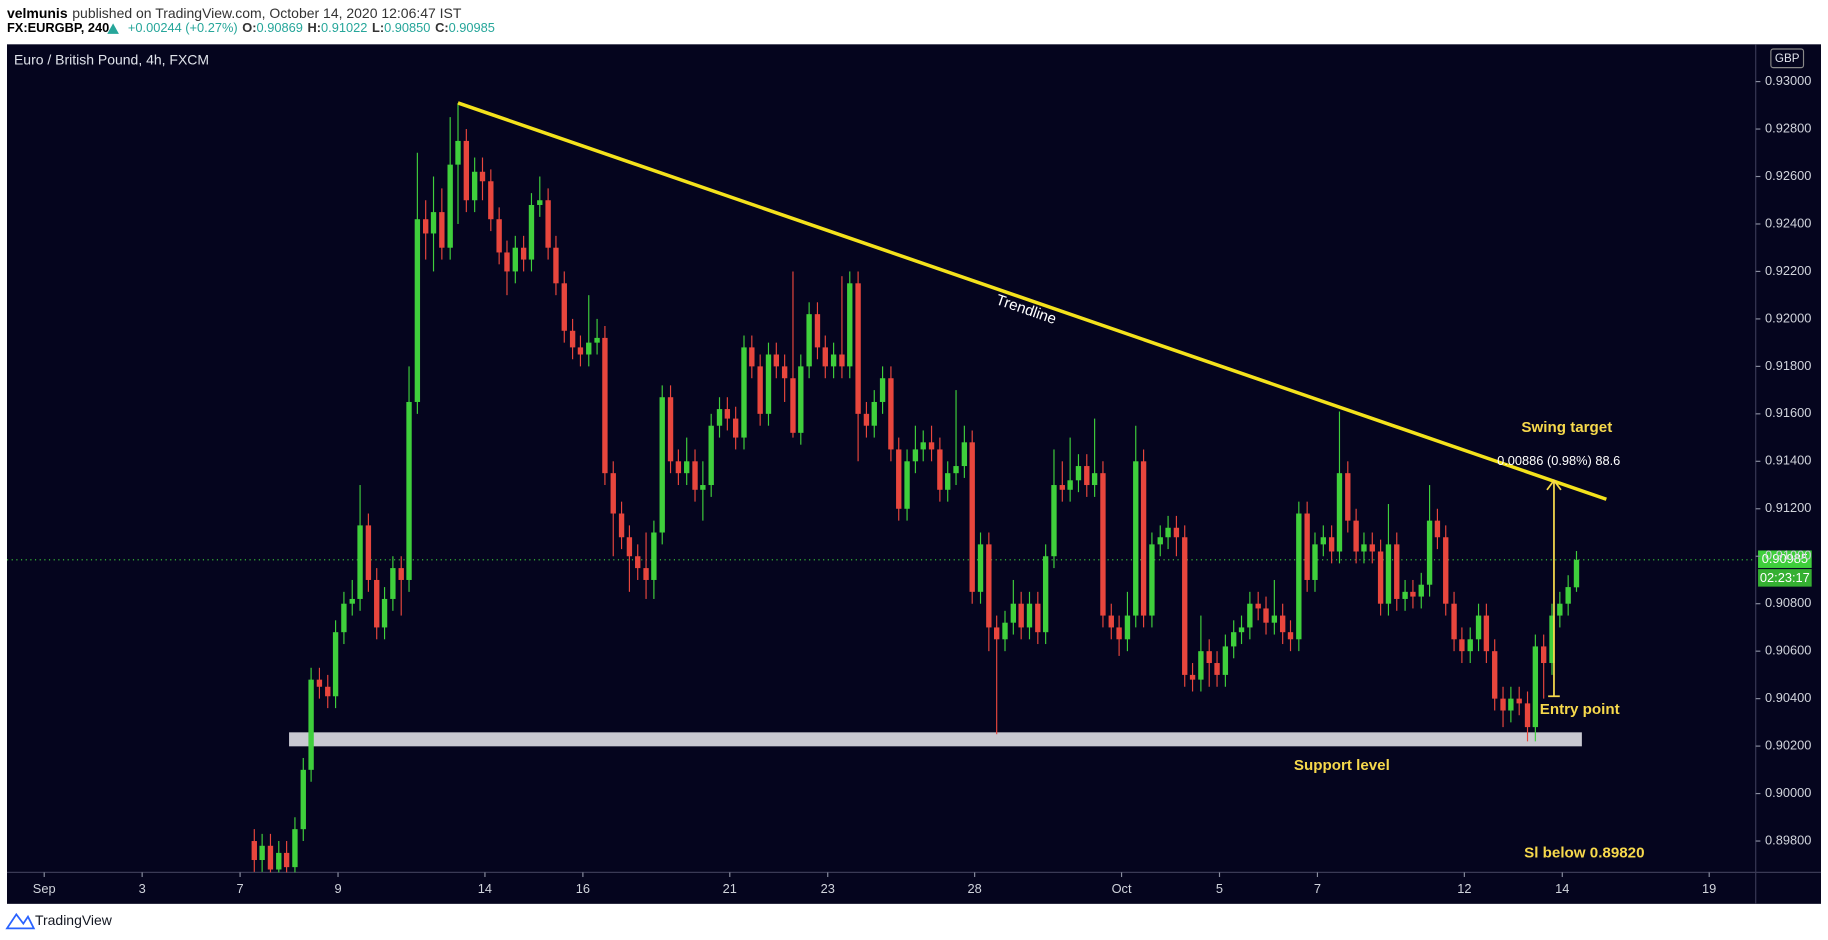 The height and width of the screenshot is (940, 1828). I want to click on y-tick-label: 0.92600, so click(1788, 175).